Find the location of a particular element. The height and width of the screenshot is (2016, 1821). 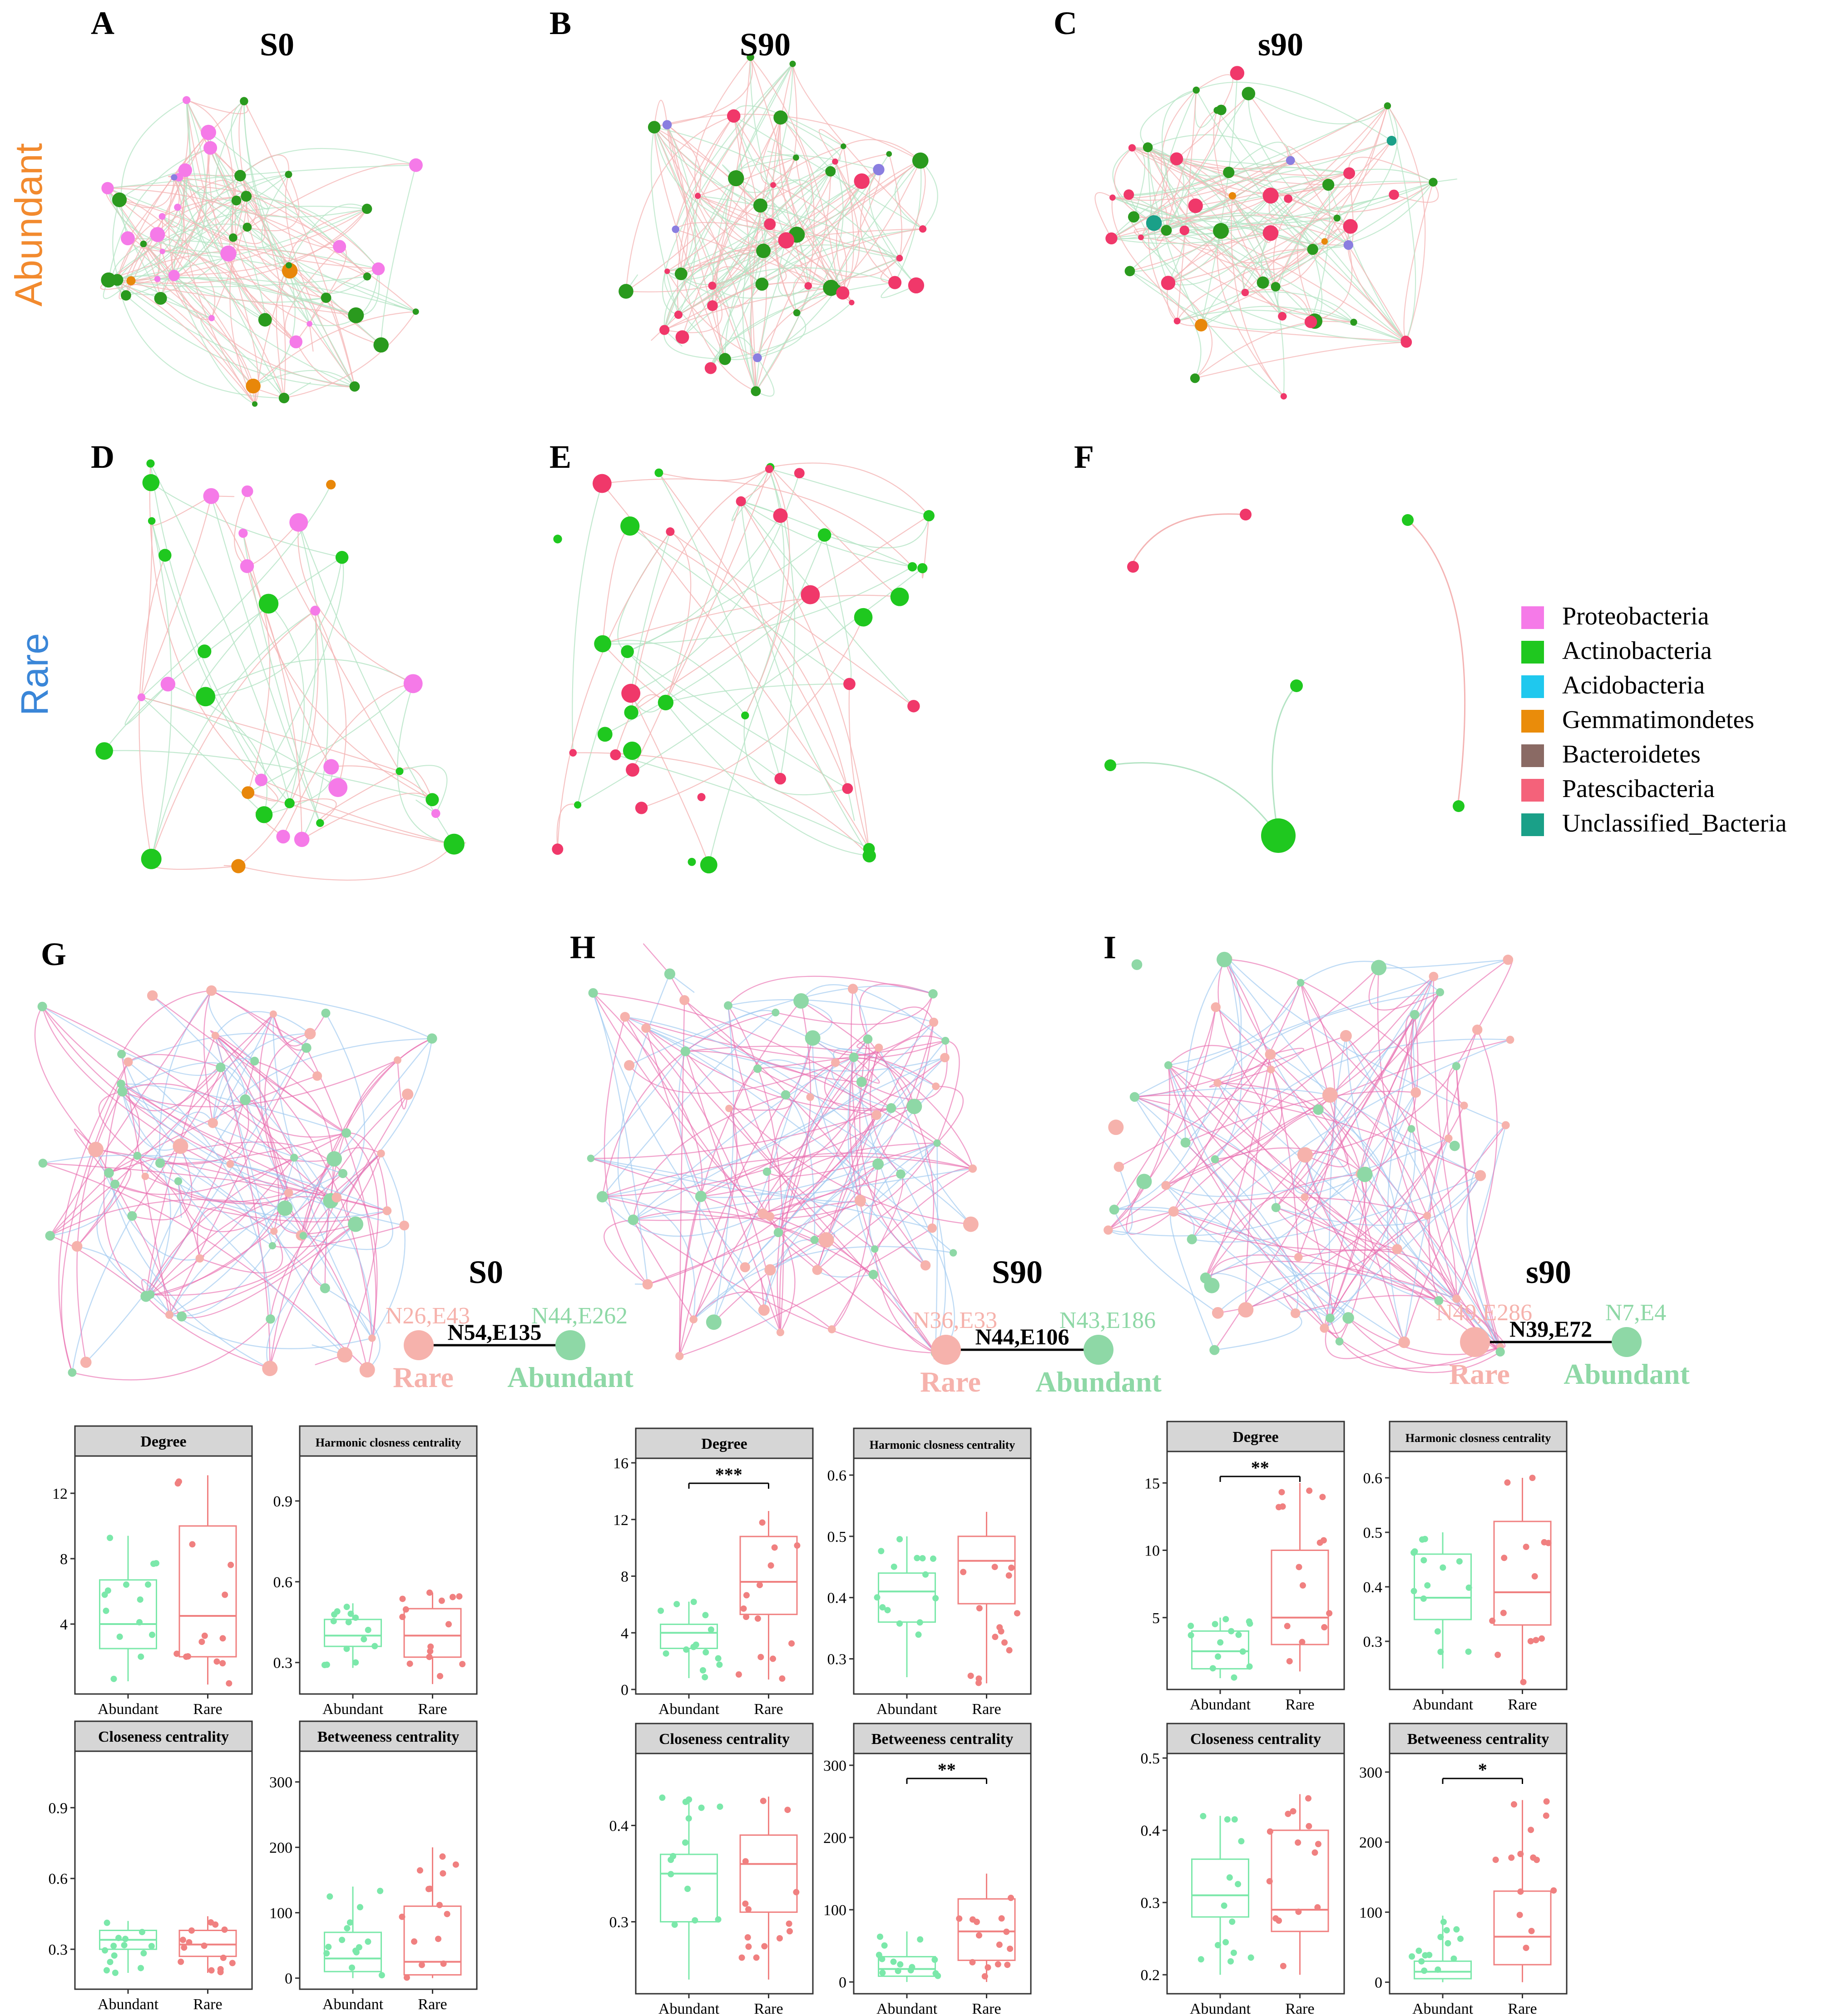

x-tick-label: Abundant is located at coordinates (128, 1709).